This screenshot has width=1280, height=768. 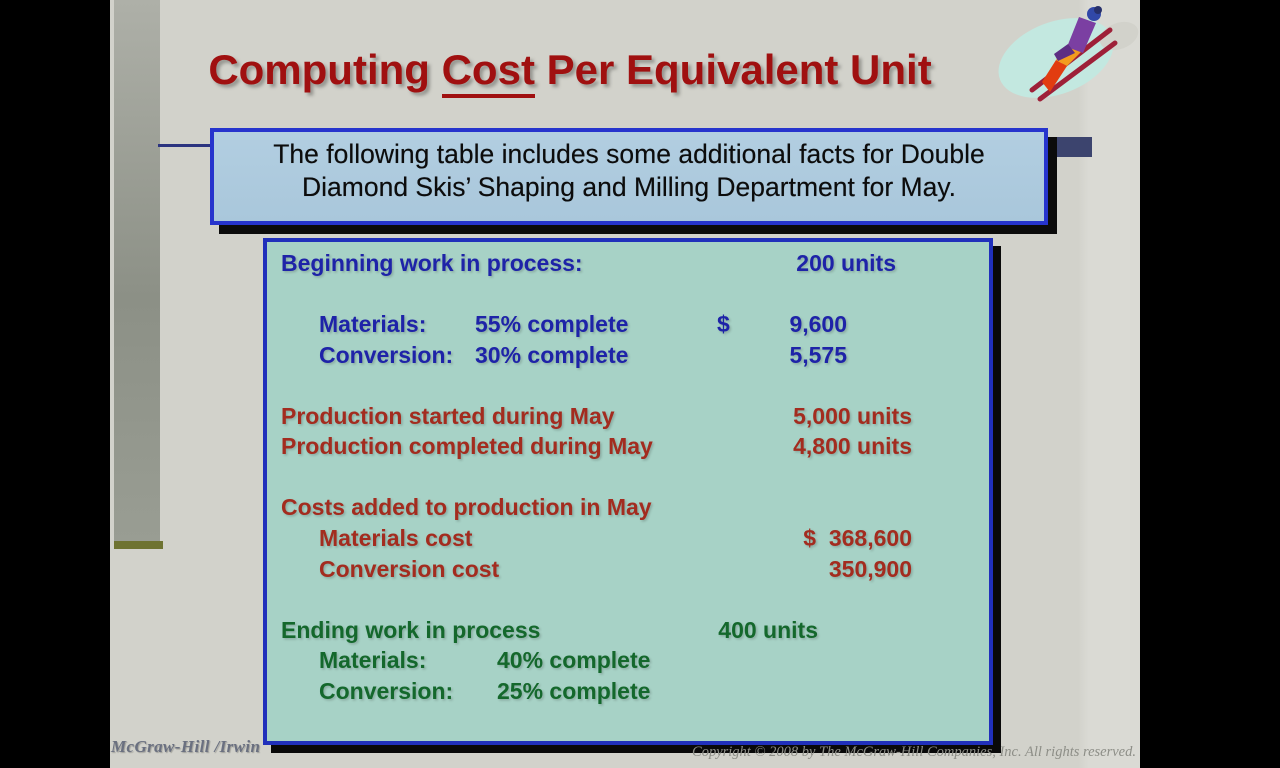 What do you see at coordinates (852, 446) in the screenshot?
I see `row-value: 4,800 units` at bounding box center [852, 446].